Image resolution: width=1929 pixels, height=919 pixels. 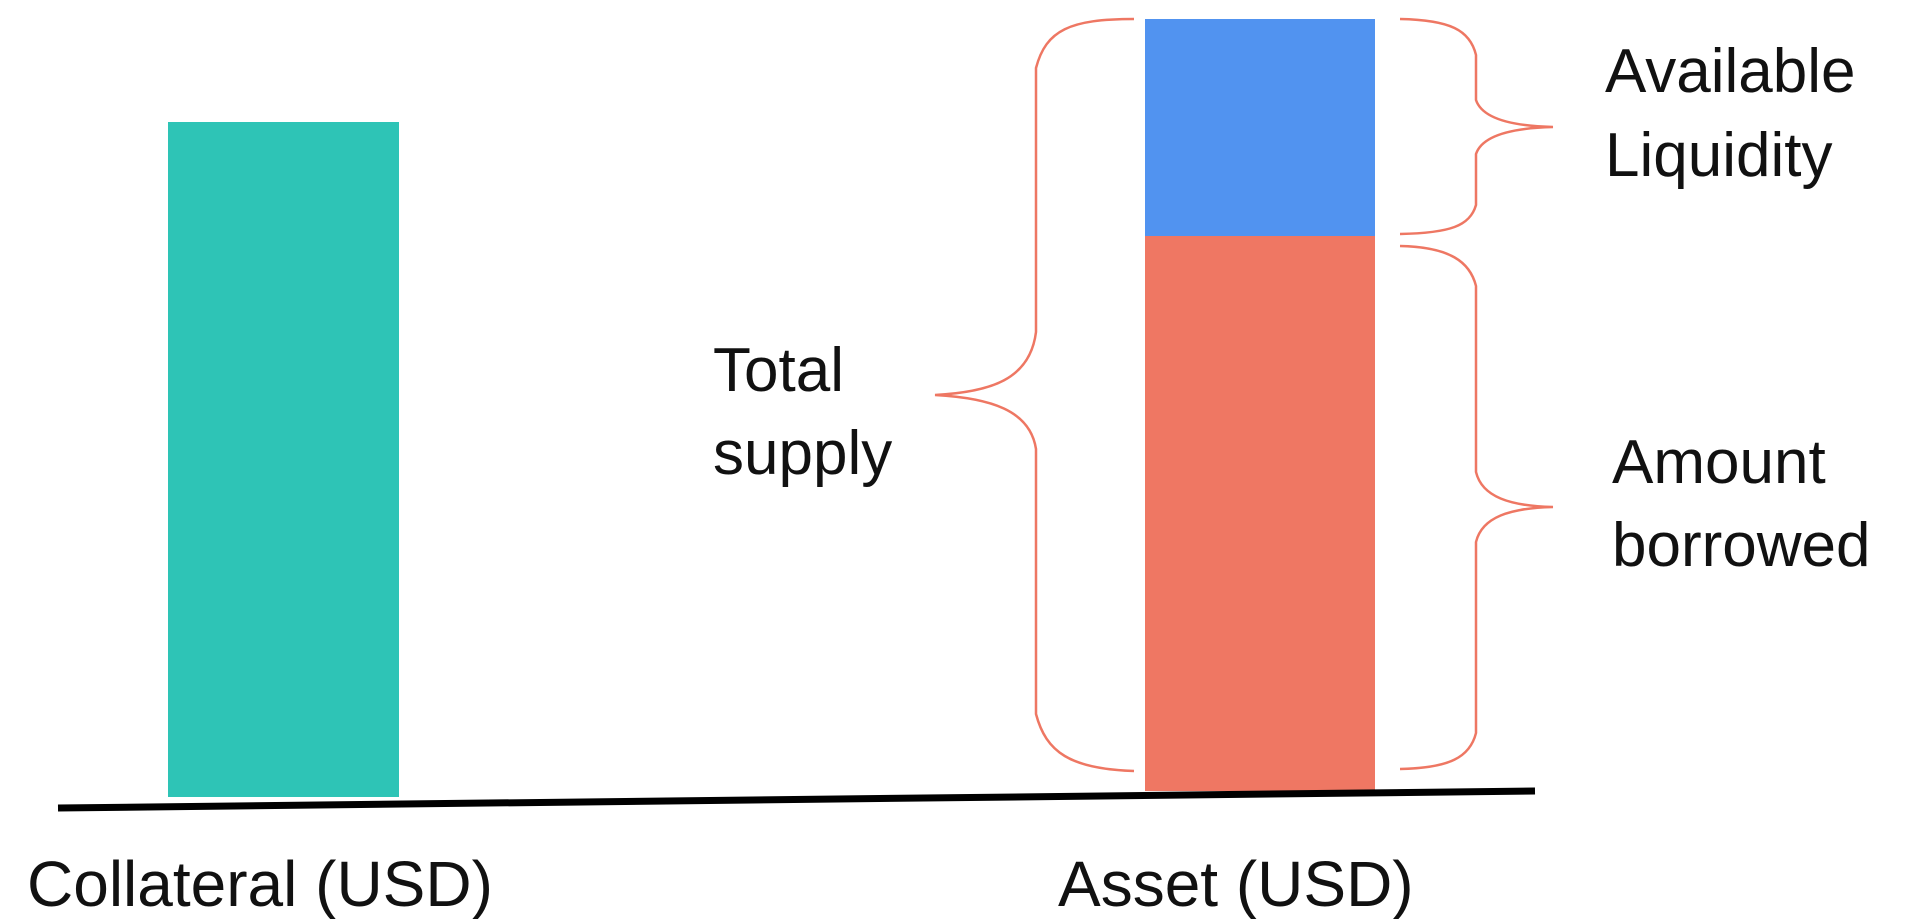 I want to click on baseline, so click(x=796, y=799).